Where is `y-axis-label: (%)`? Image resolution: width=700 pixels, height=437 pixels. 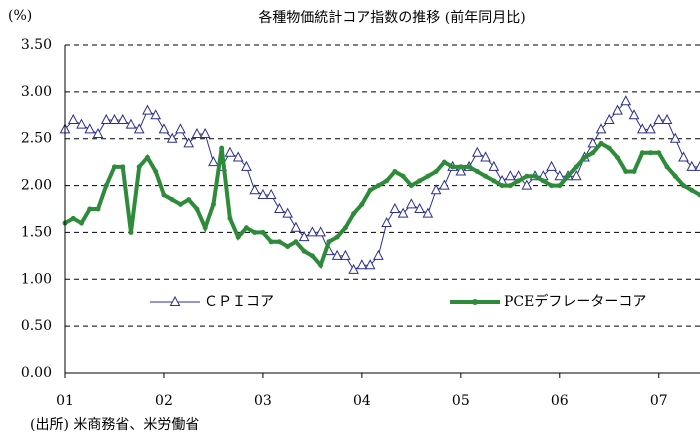
y-axis-label: (%) is located at coordinates (20, 16).